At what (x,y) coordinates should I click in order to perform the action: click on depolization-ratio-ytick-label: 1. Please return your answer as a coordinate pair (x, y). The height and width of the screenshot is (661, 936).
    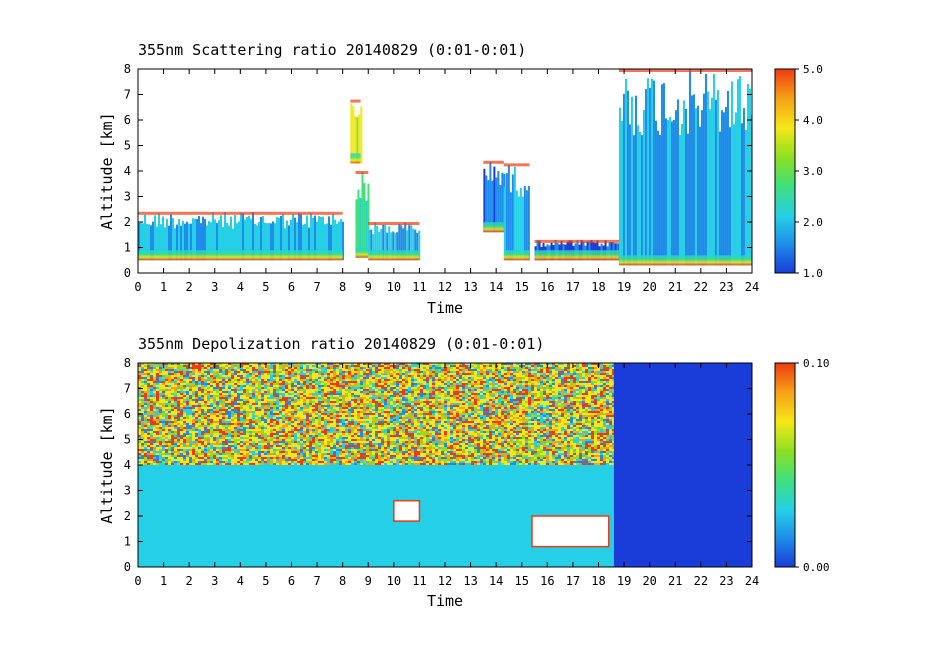
    Looking at the image, I should click on (127, 542).